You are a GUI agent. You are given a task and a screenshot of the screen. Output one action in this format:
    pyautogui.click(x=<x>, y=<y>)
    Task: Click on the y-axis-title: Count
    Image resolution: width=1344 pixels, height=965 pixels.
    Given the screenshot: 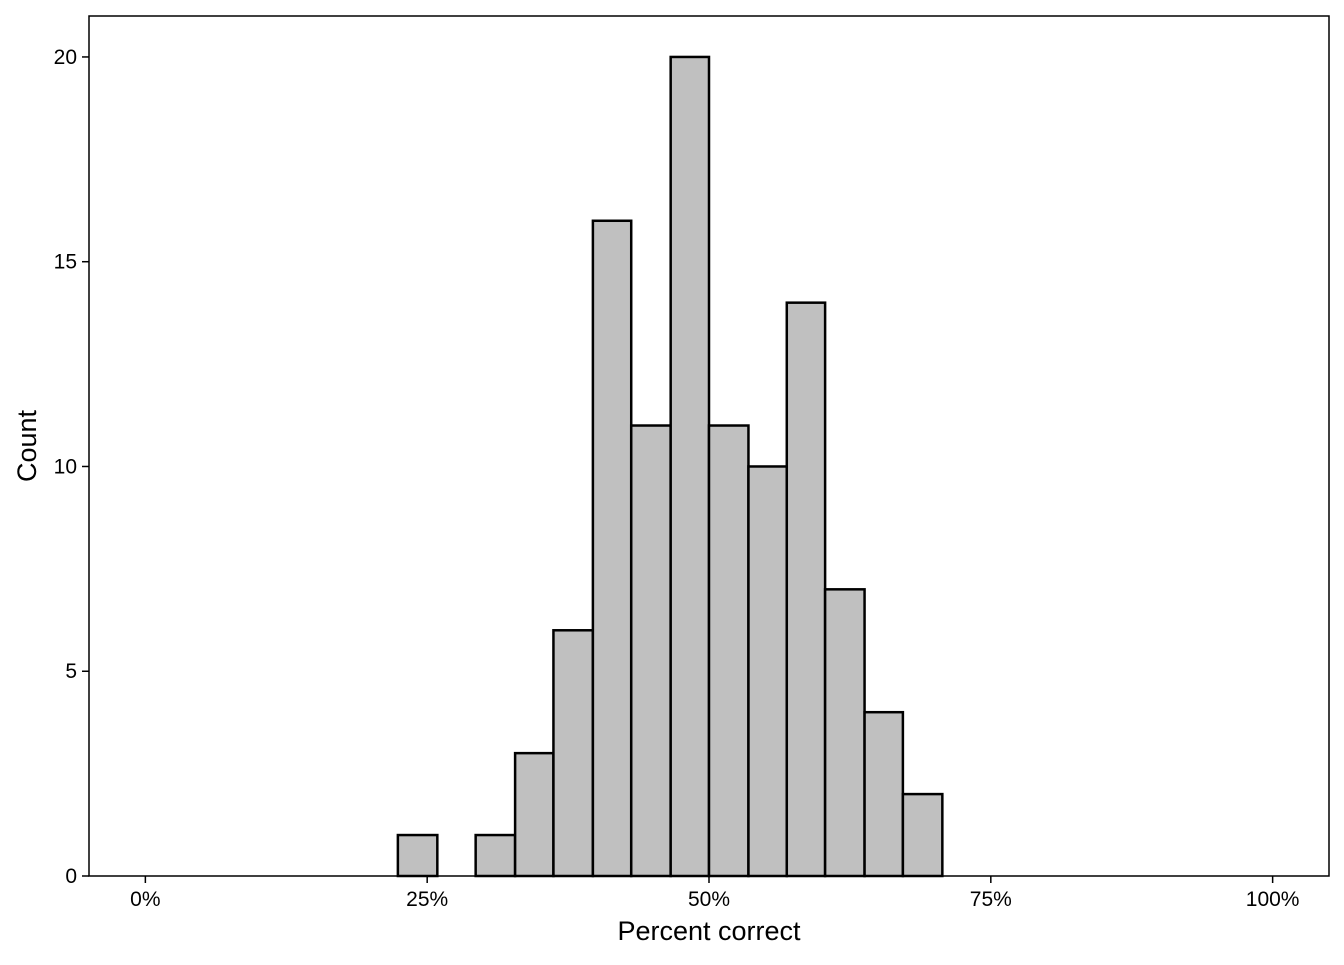 What is the action you would take?
    pyautogui.click(x=27, y=445)
    